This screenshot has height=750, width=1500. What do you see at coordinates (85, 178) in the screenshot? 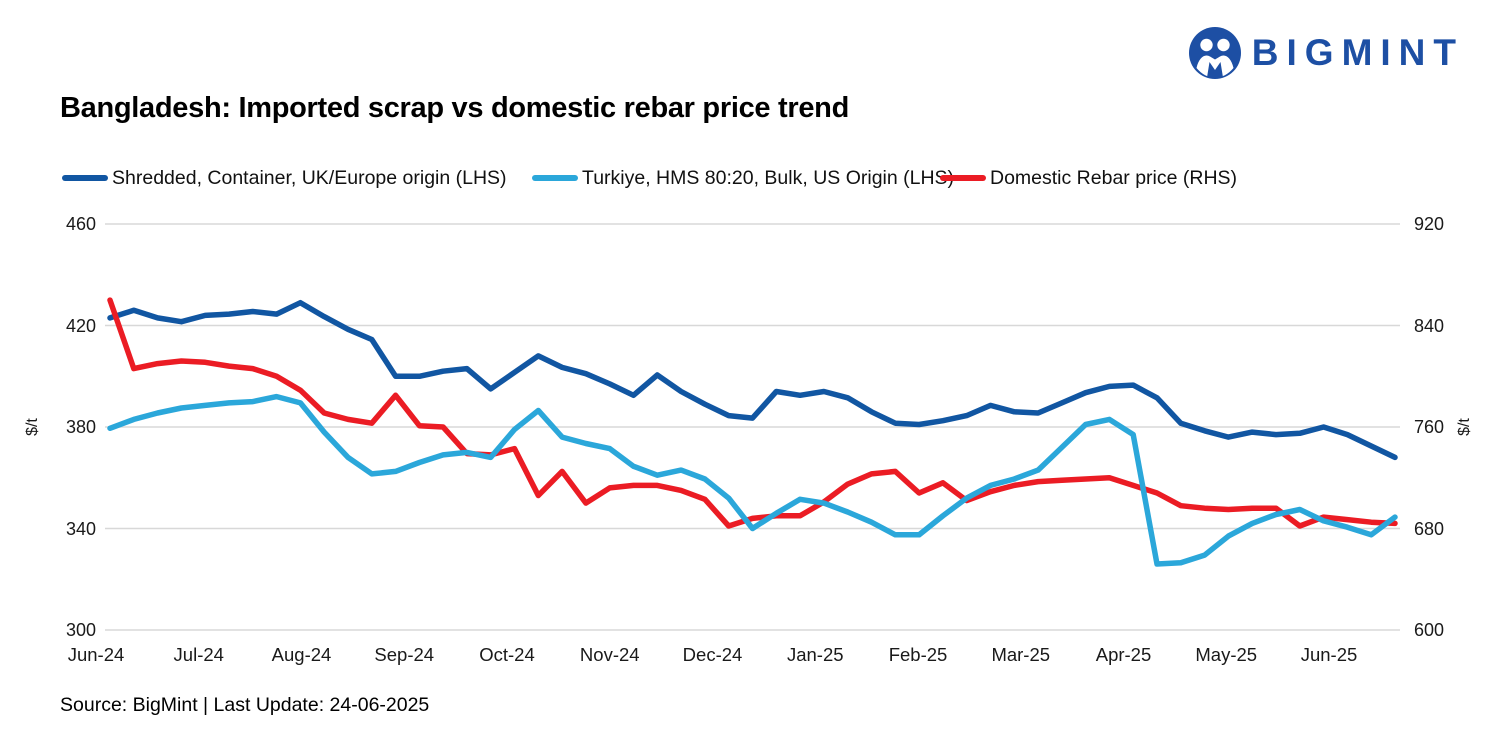
I see `legend-swatch-dark-blue-icon` at bounding box center [85, 178].